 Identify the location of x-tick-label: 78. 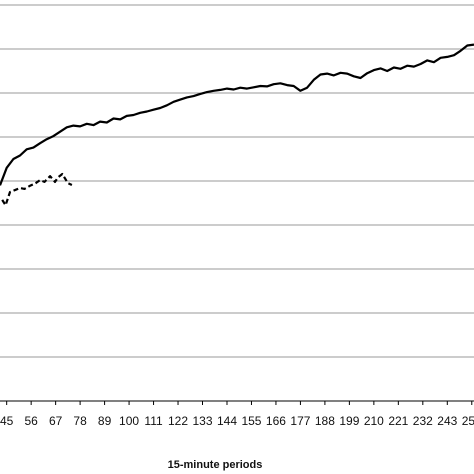
(80, 421).